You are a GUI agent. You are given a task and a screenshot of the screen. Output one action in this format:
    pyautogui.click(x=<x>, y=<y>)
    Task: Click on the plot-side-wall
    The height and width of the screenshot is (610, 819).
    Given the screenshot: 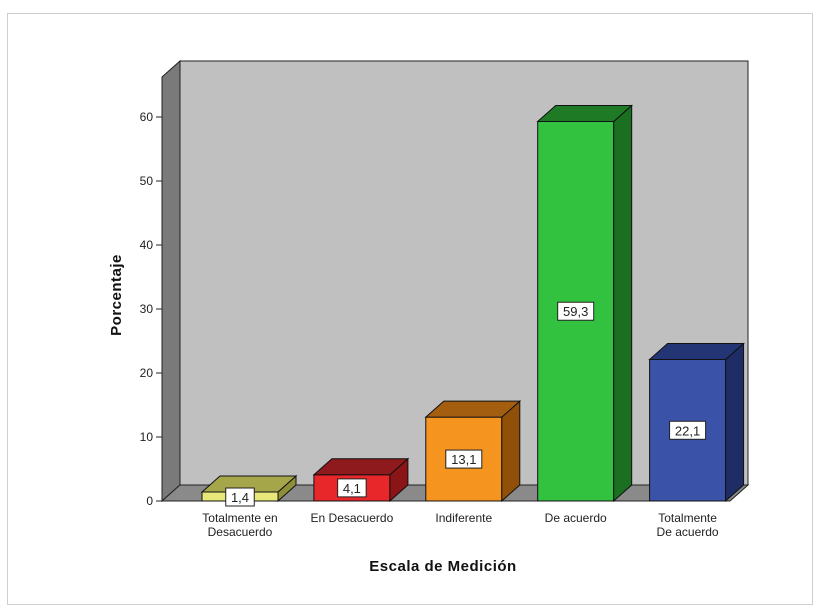 What is the action you would take?
    pyautogui.click(x=171, y=281)
    